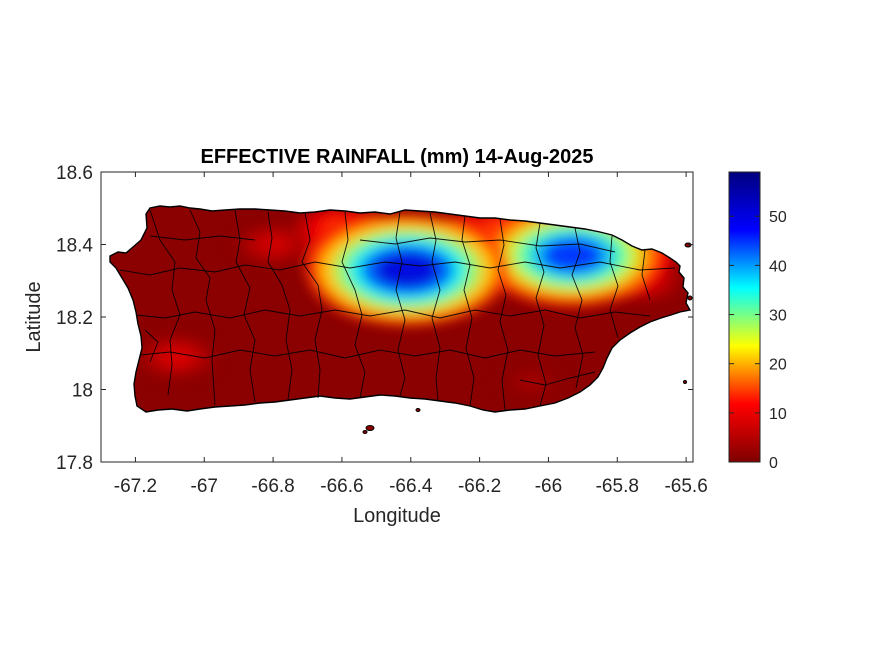 Image resolution: width=875 pixels, height=656 pixels. I want to click on x-tick-label: -66.4, so click(411, 486).